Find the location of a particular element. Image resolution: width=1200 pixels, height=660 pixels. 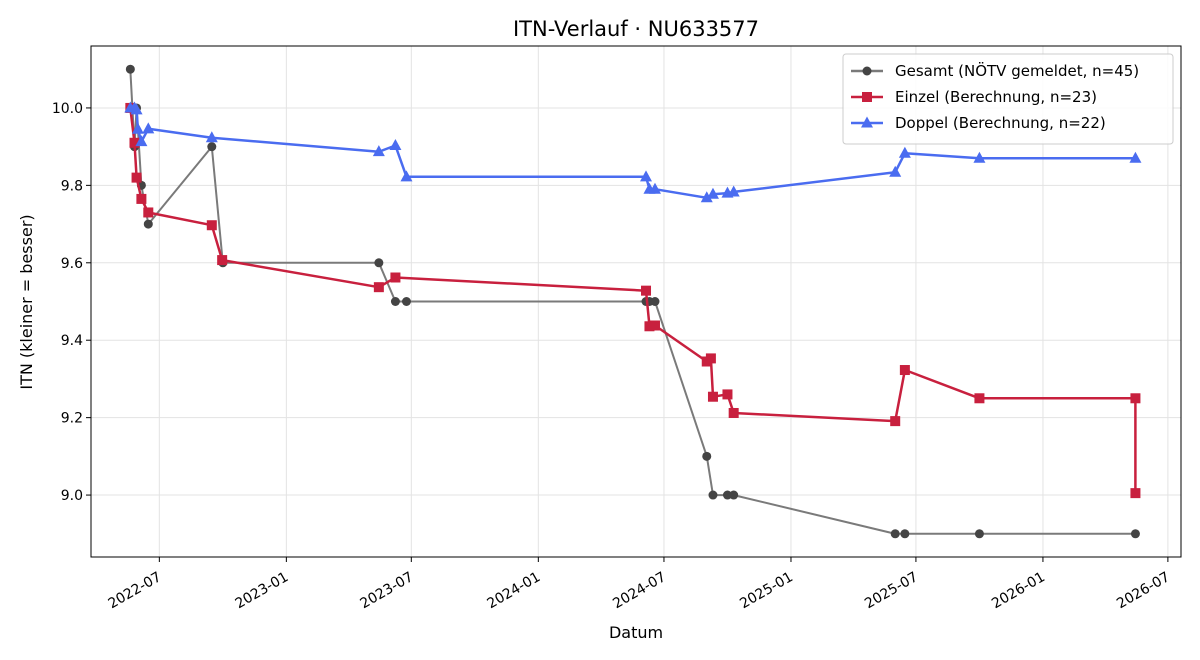

x-tick-label: 2025-01 is located at coordinates (766, 590).